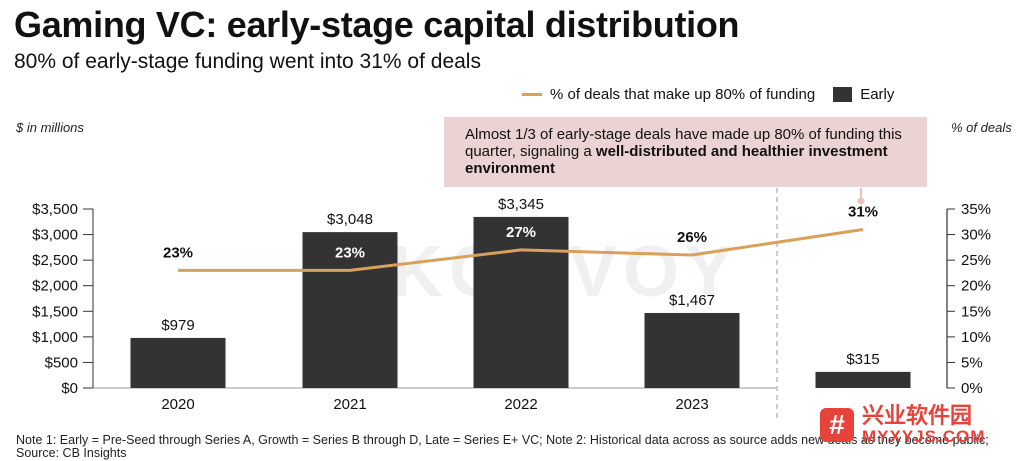 Image resolution: width=1024 pixels, height=461 pixels. I want to click on site-watermark-en: MYXYJS.COM, so click(924, 436).